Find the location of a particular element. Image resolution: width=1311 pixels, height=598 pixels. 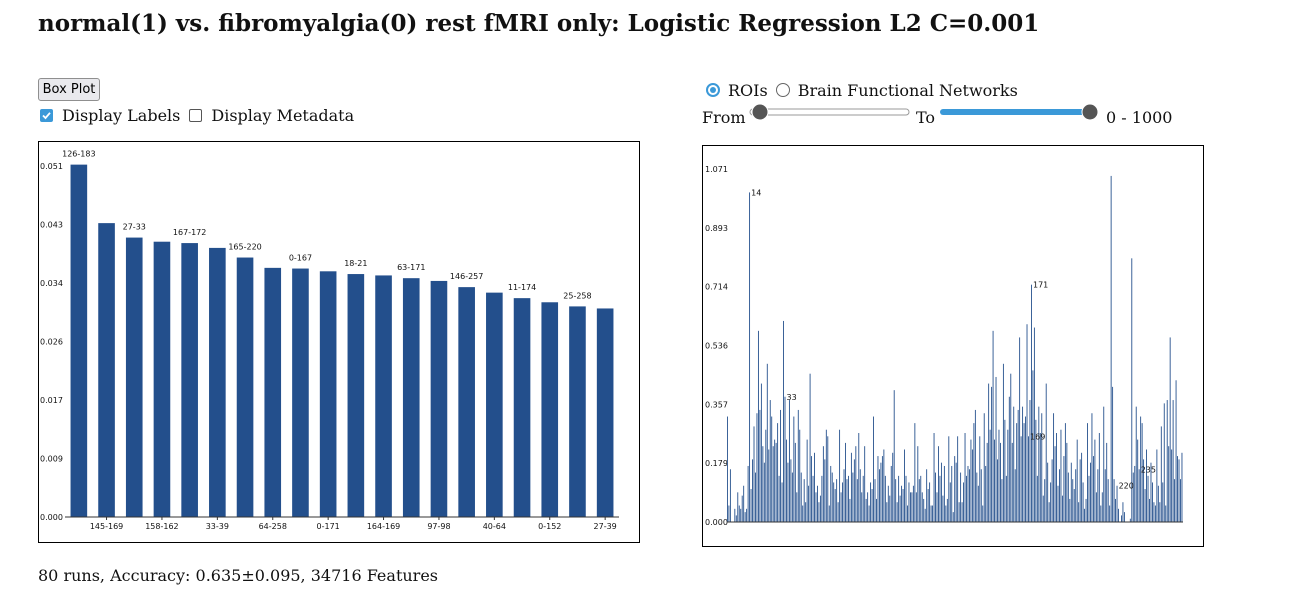

x-tick-label: 0-171 is located at coordinates (328, 526).